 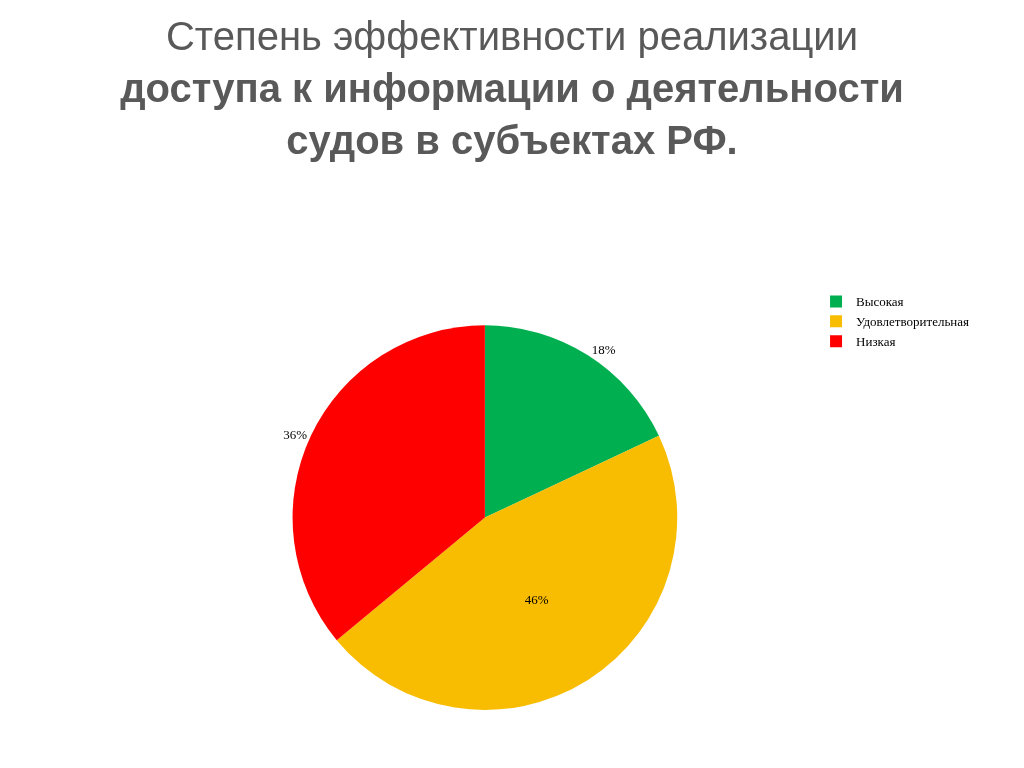 What do you see at coordinates (536, 599) in the screenshot?
I see `data-label: 46%` at bounding box center [536, 599].